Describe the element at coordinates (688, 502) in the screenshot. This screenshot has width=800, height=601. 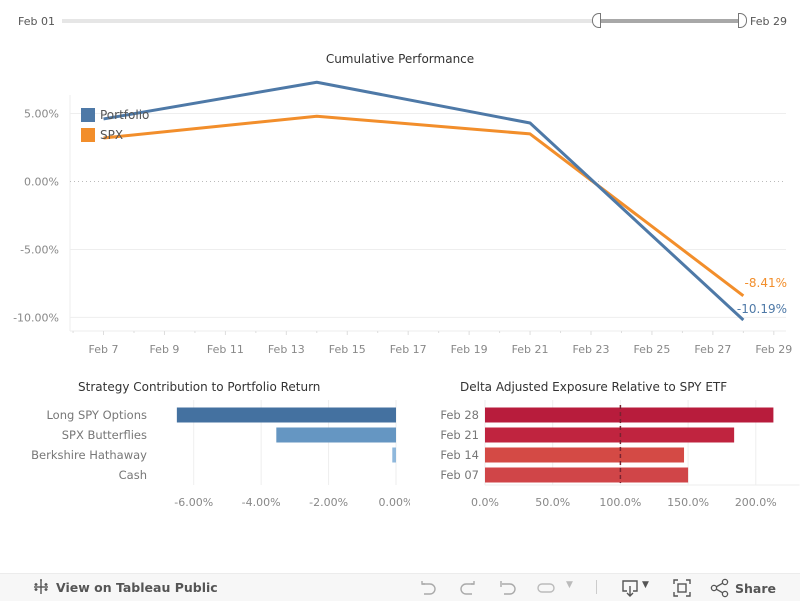
I see `exposure-x-tick-label: 150.0%` at that location.